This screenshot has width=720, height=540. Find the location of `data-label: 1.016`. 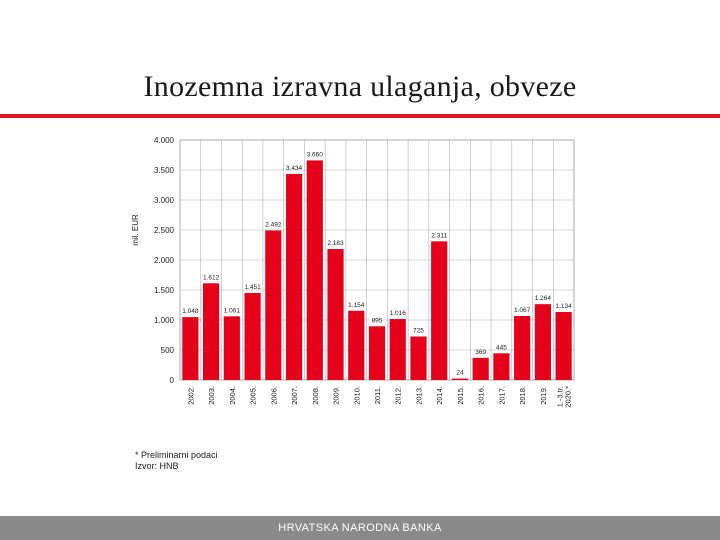

data-label: 1.016 is located at coordinates (398, 313).